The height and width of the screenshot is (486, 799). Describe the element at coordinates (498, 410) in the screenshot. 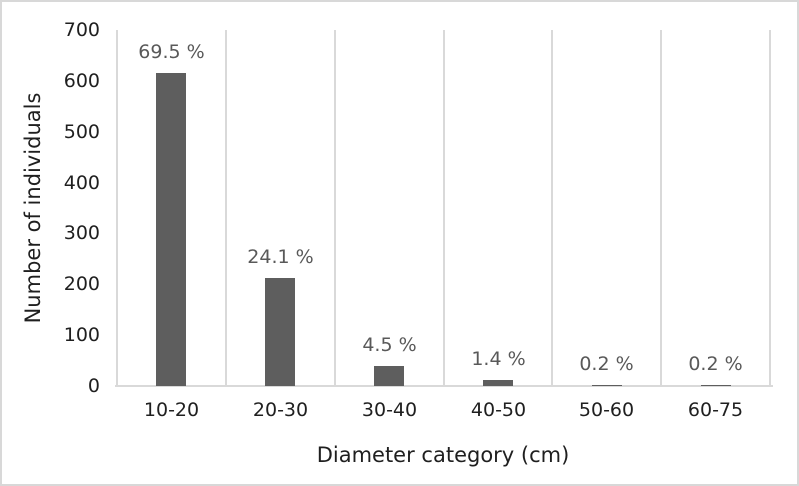

I see `x-tick-label: 40-50` at that location.